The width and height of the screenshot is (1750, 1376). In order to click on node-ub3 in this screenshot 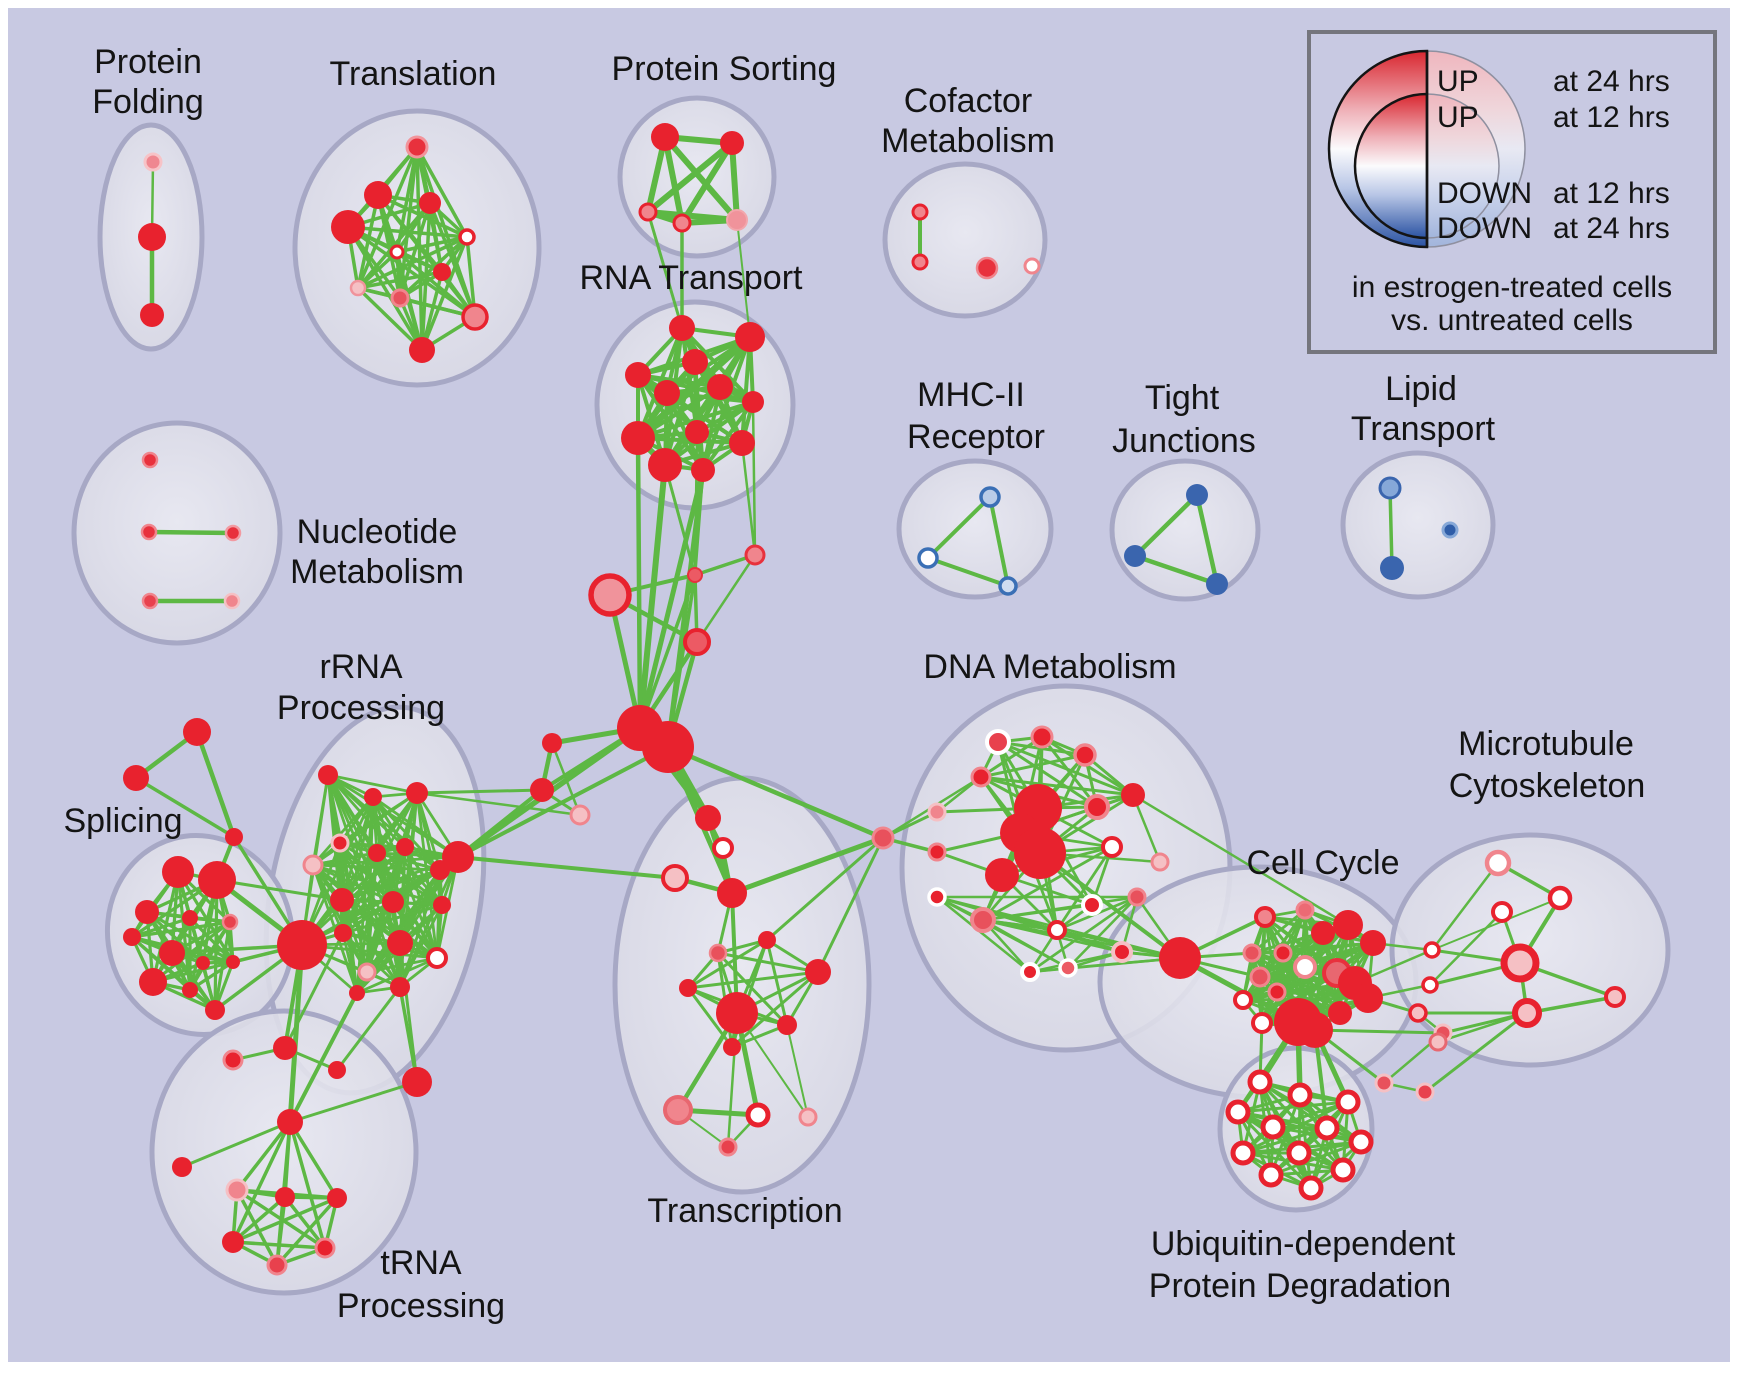, I will do `click(1348, 1102)`.